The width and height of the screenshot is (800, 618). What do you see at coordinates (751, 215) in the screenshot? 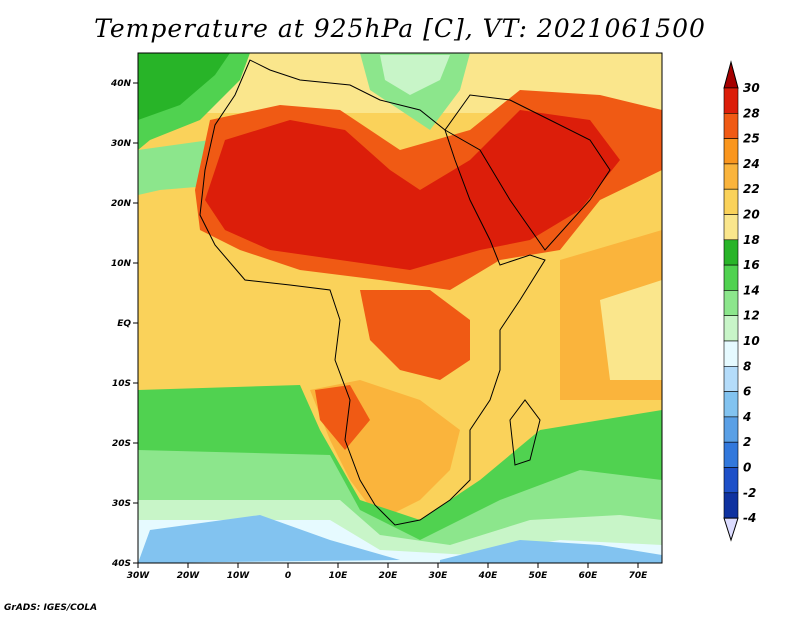
I see `colorbar-label: 20` at bounding box center [751, 215].